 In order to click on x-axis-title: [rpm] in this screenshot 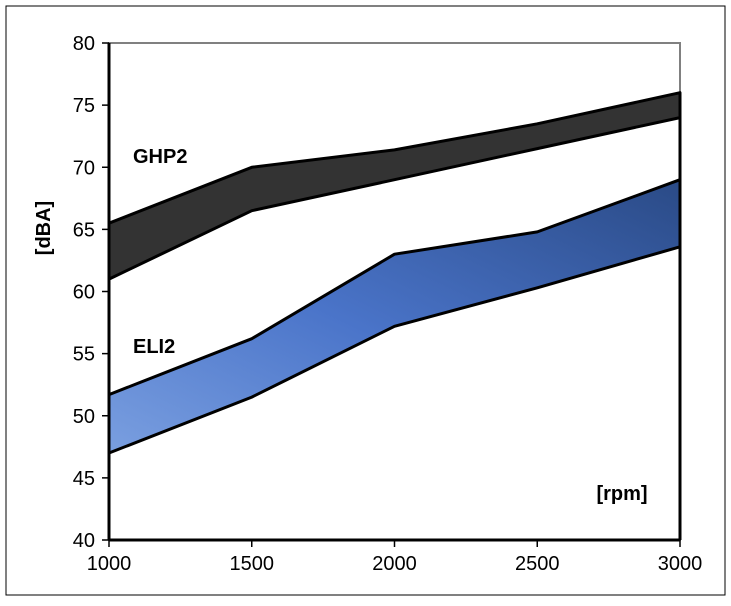, I will do `click(621, 494)`.